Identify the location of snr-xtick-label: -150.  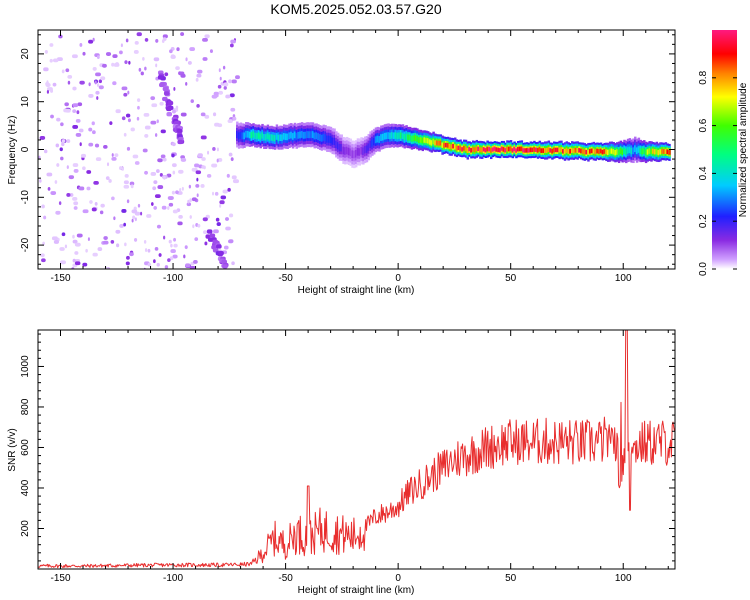
(61, 578).